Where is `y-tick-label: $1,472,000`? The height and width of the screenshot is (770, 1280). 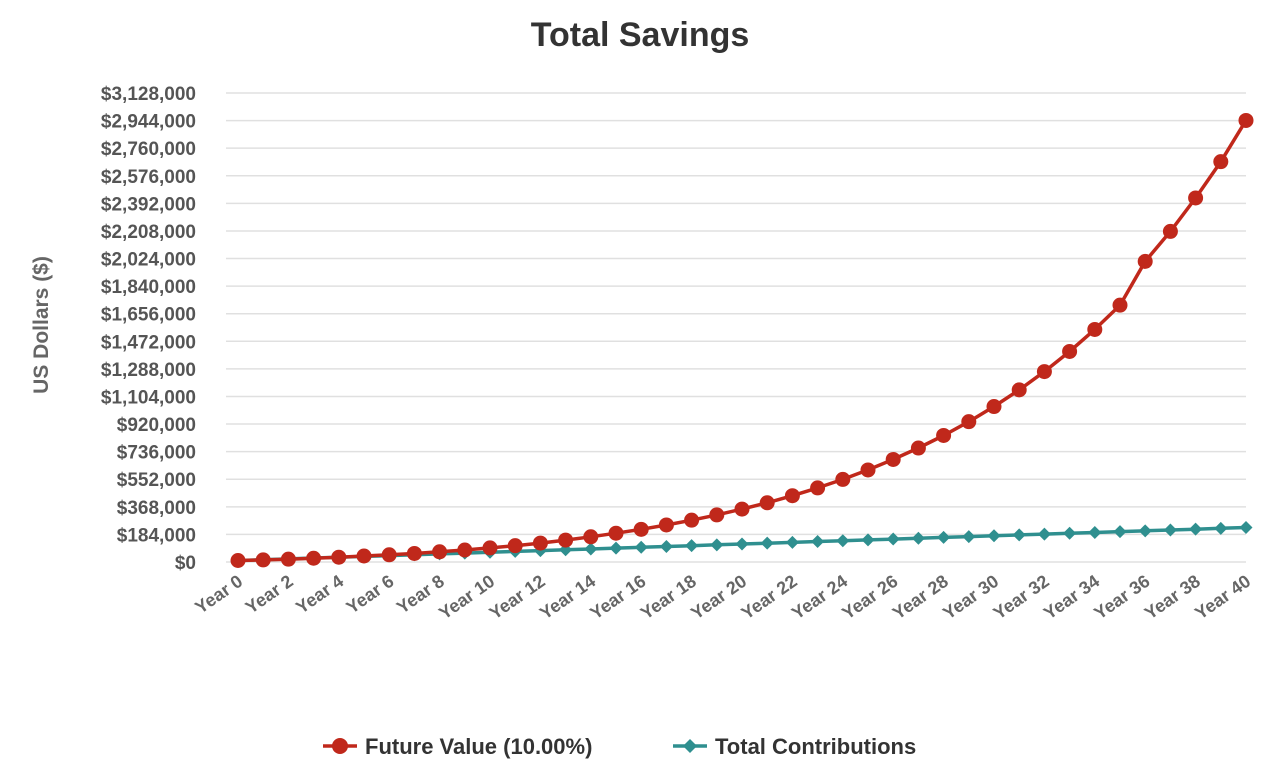 y-tick-label: $1,472,000 is located at coordinates (148, 342).